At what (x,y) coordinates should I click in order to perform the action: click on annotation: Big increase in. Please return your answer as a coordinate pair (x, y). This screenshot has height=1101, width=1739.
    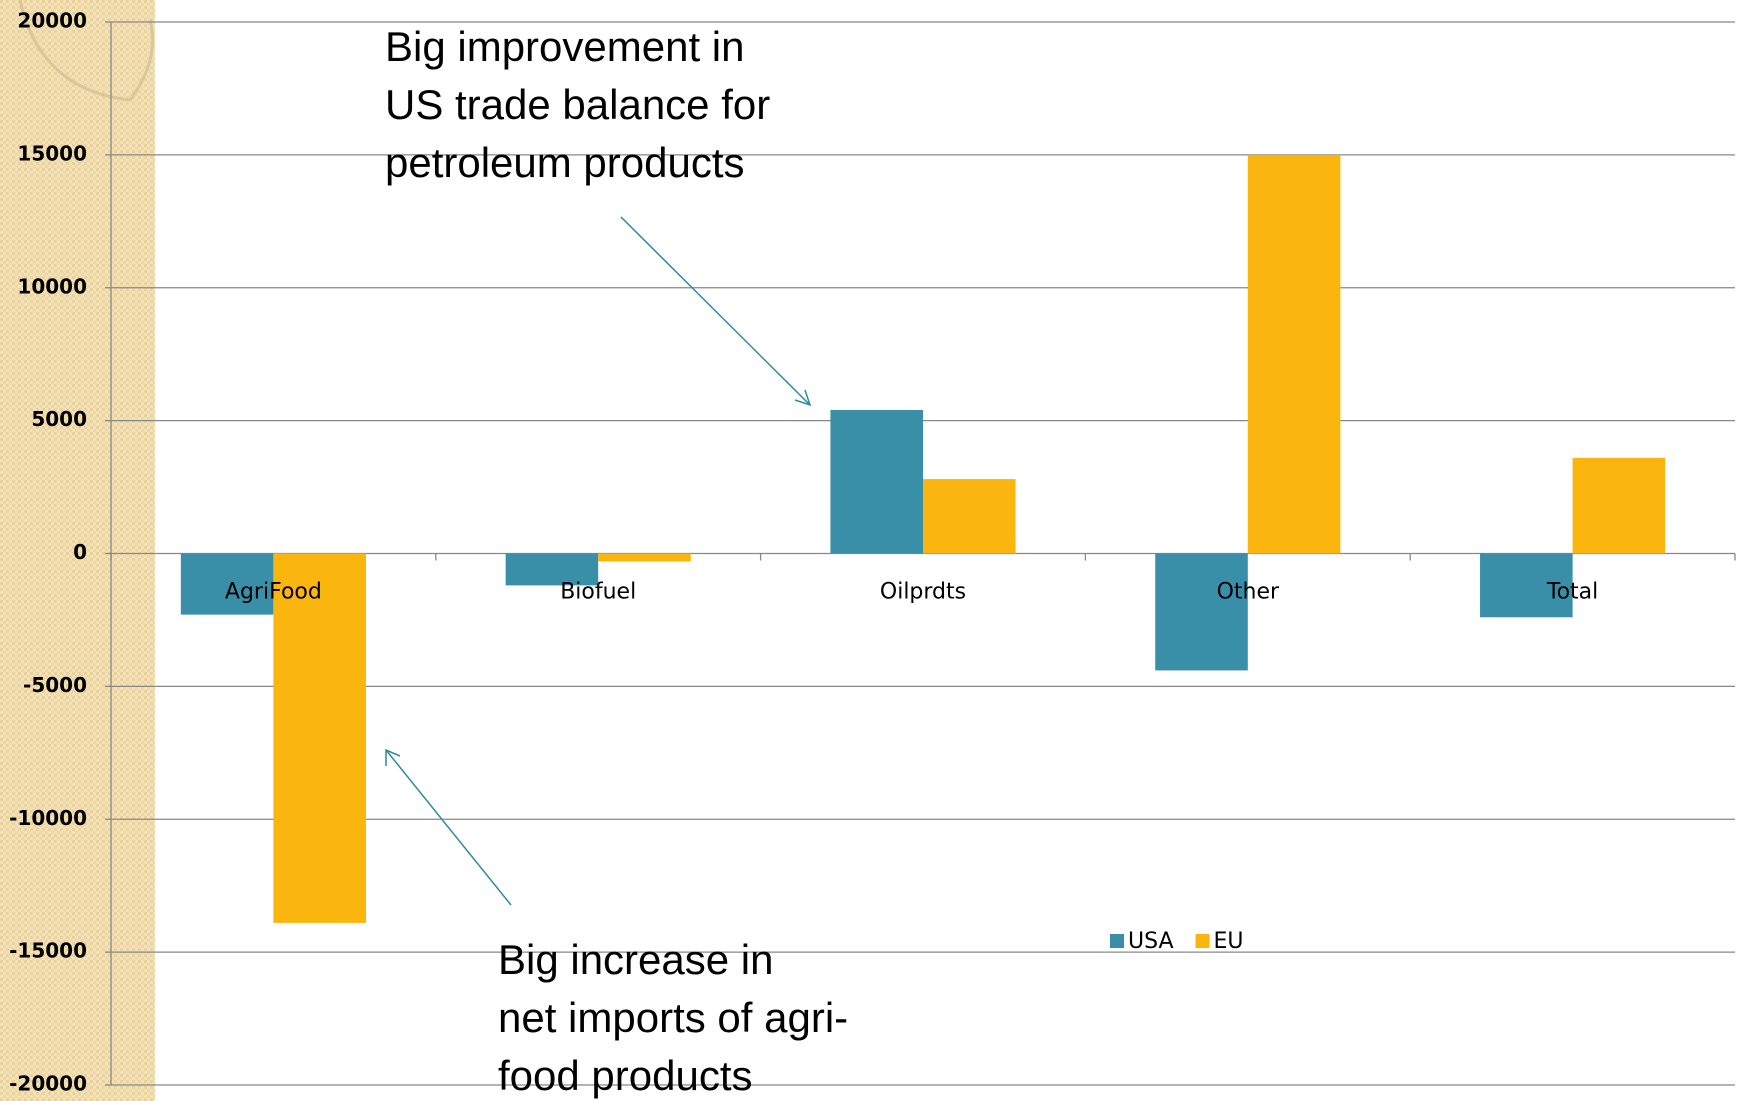
    Looking at the image, I should click on (635, 959).